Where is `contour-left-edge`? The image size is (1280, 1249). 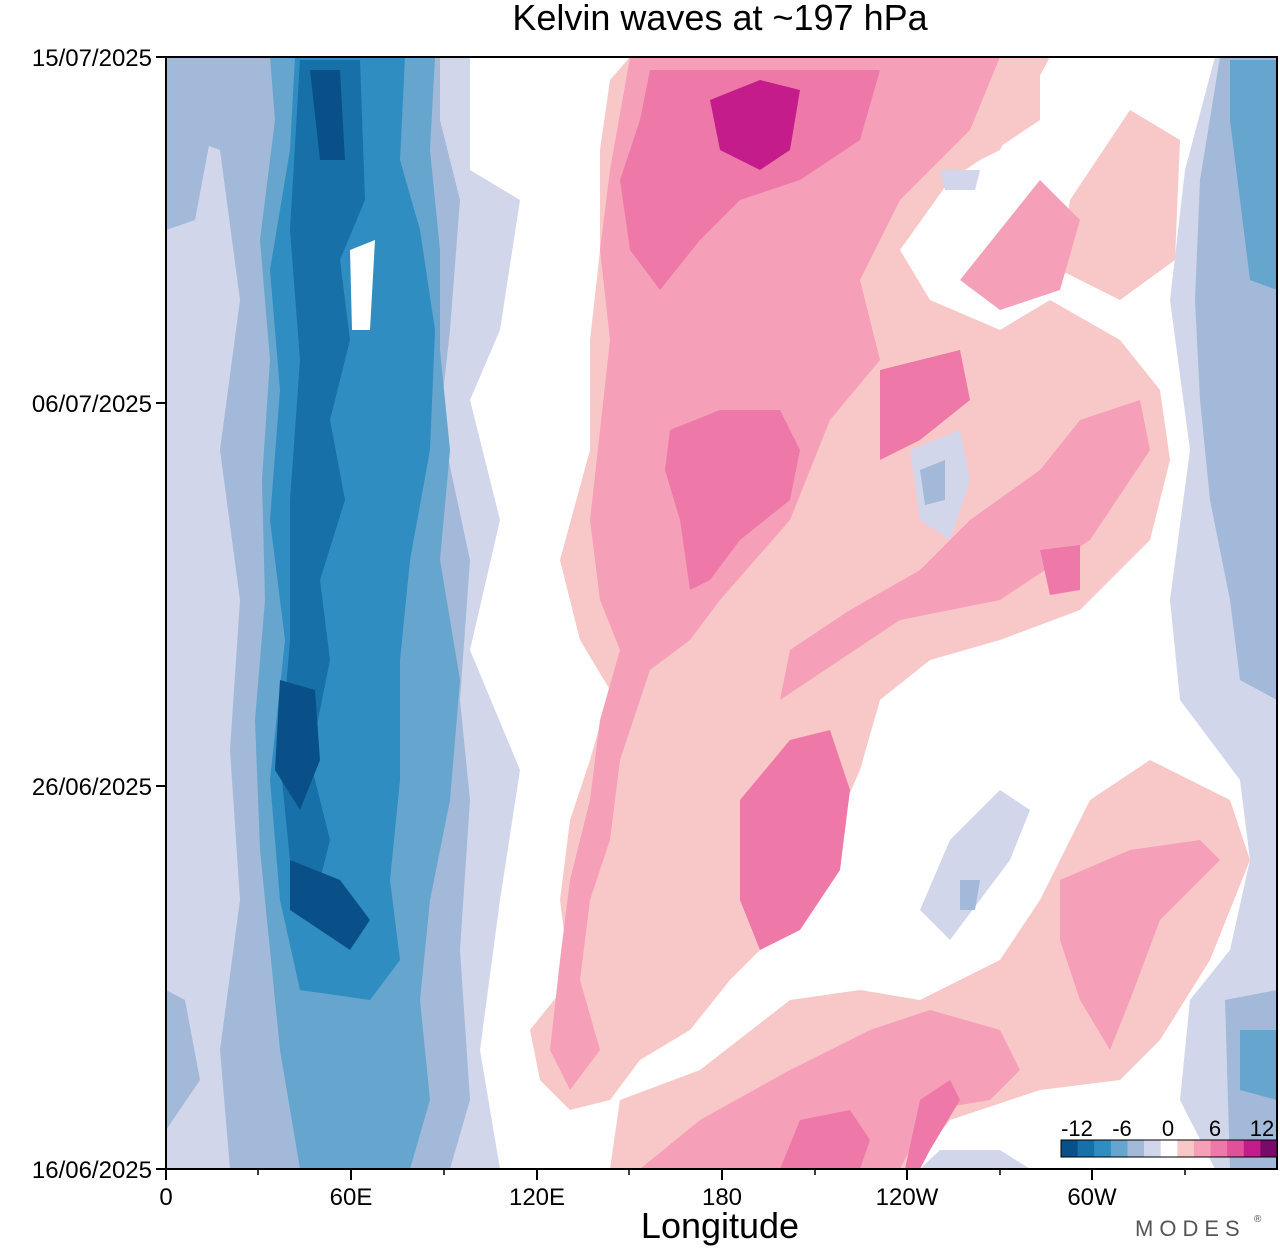
contour-left-edge is located at coordinates (188, 593).